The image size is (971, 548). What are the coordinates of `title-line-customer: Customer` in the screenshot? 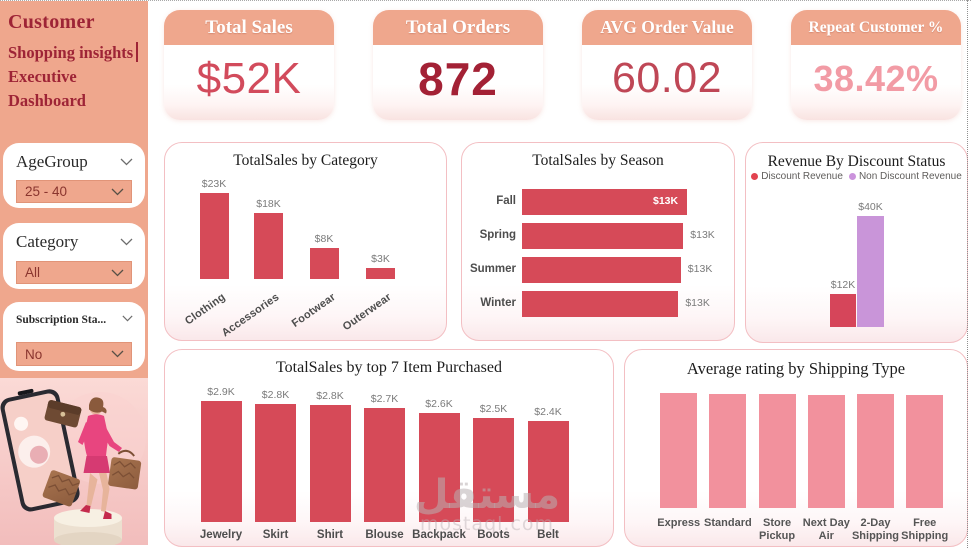 It's located at (51, 22).